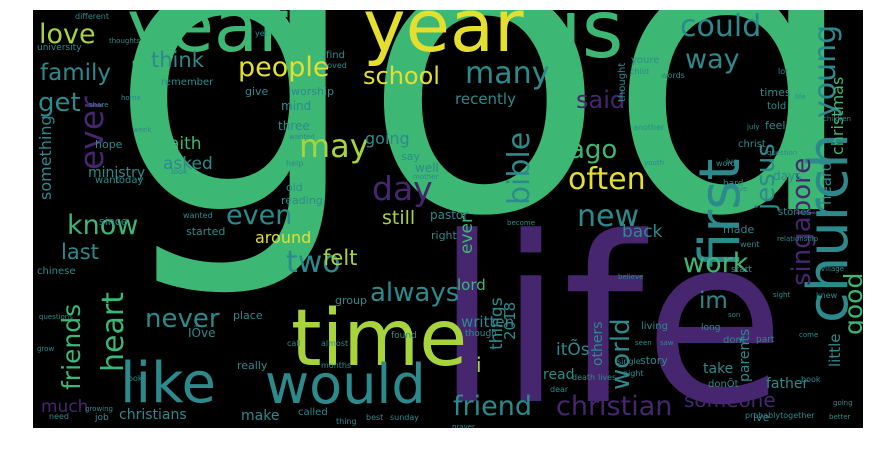  I want to click on word-dear: dear, so click(559, 389).